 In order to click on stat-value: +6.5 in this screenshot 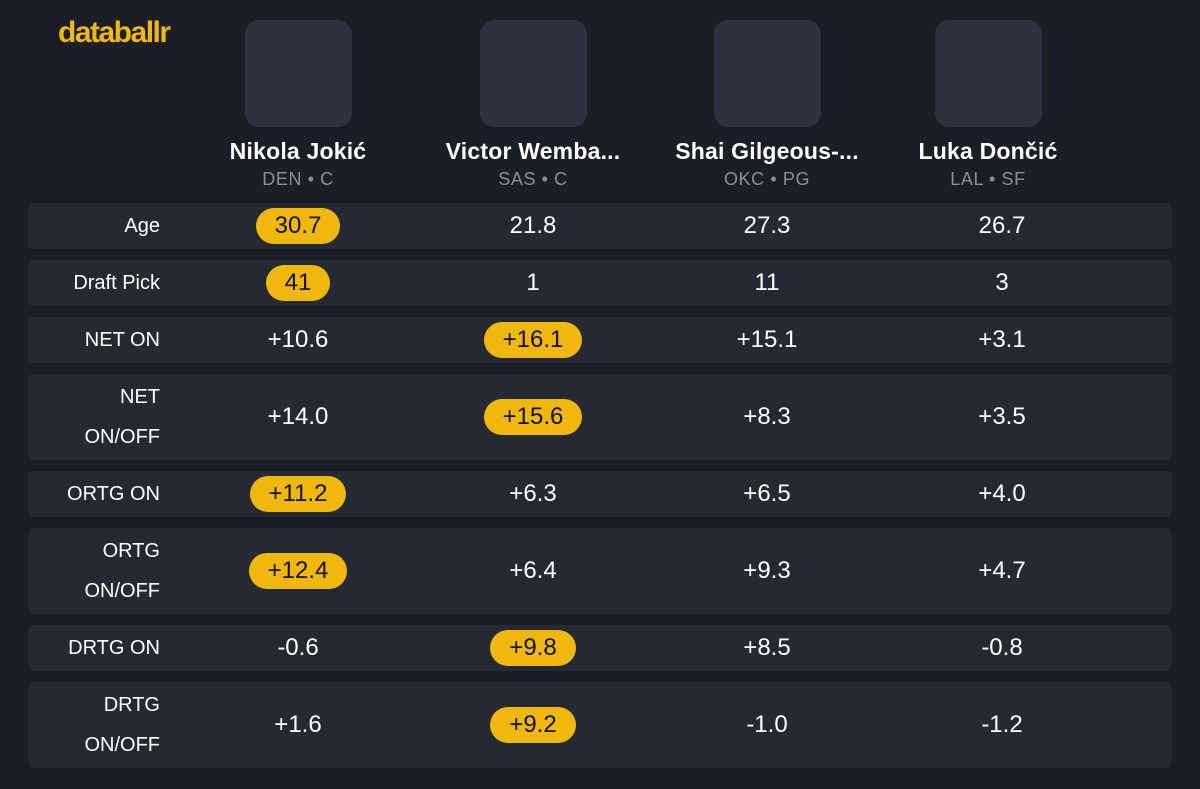, I will do `click(767, 493)`.